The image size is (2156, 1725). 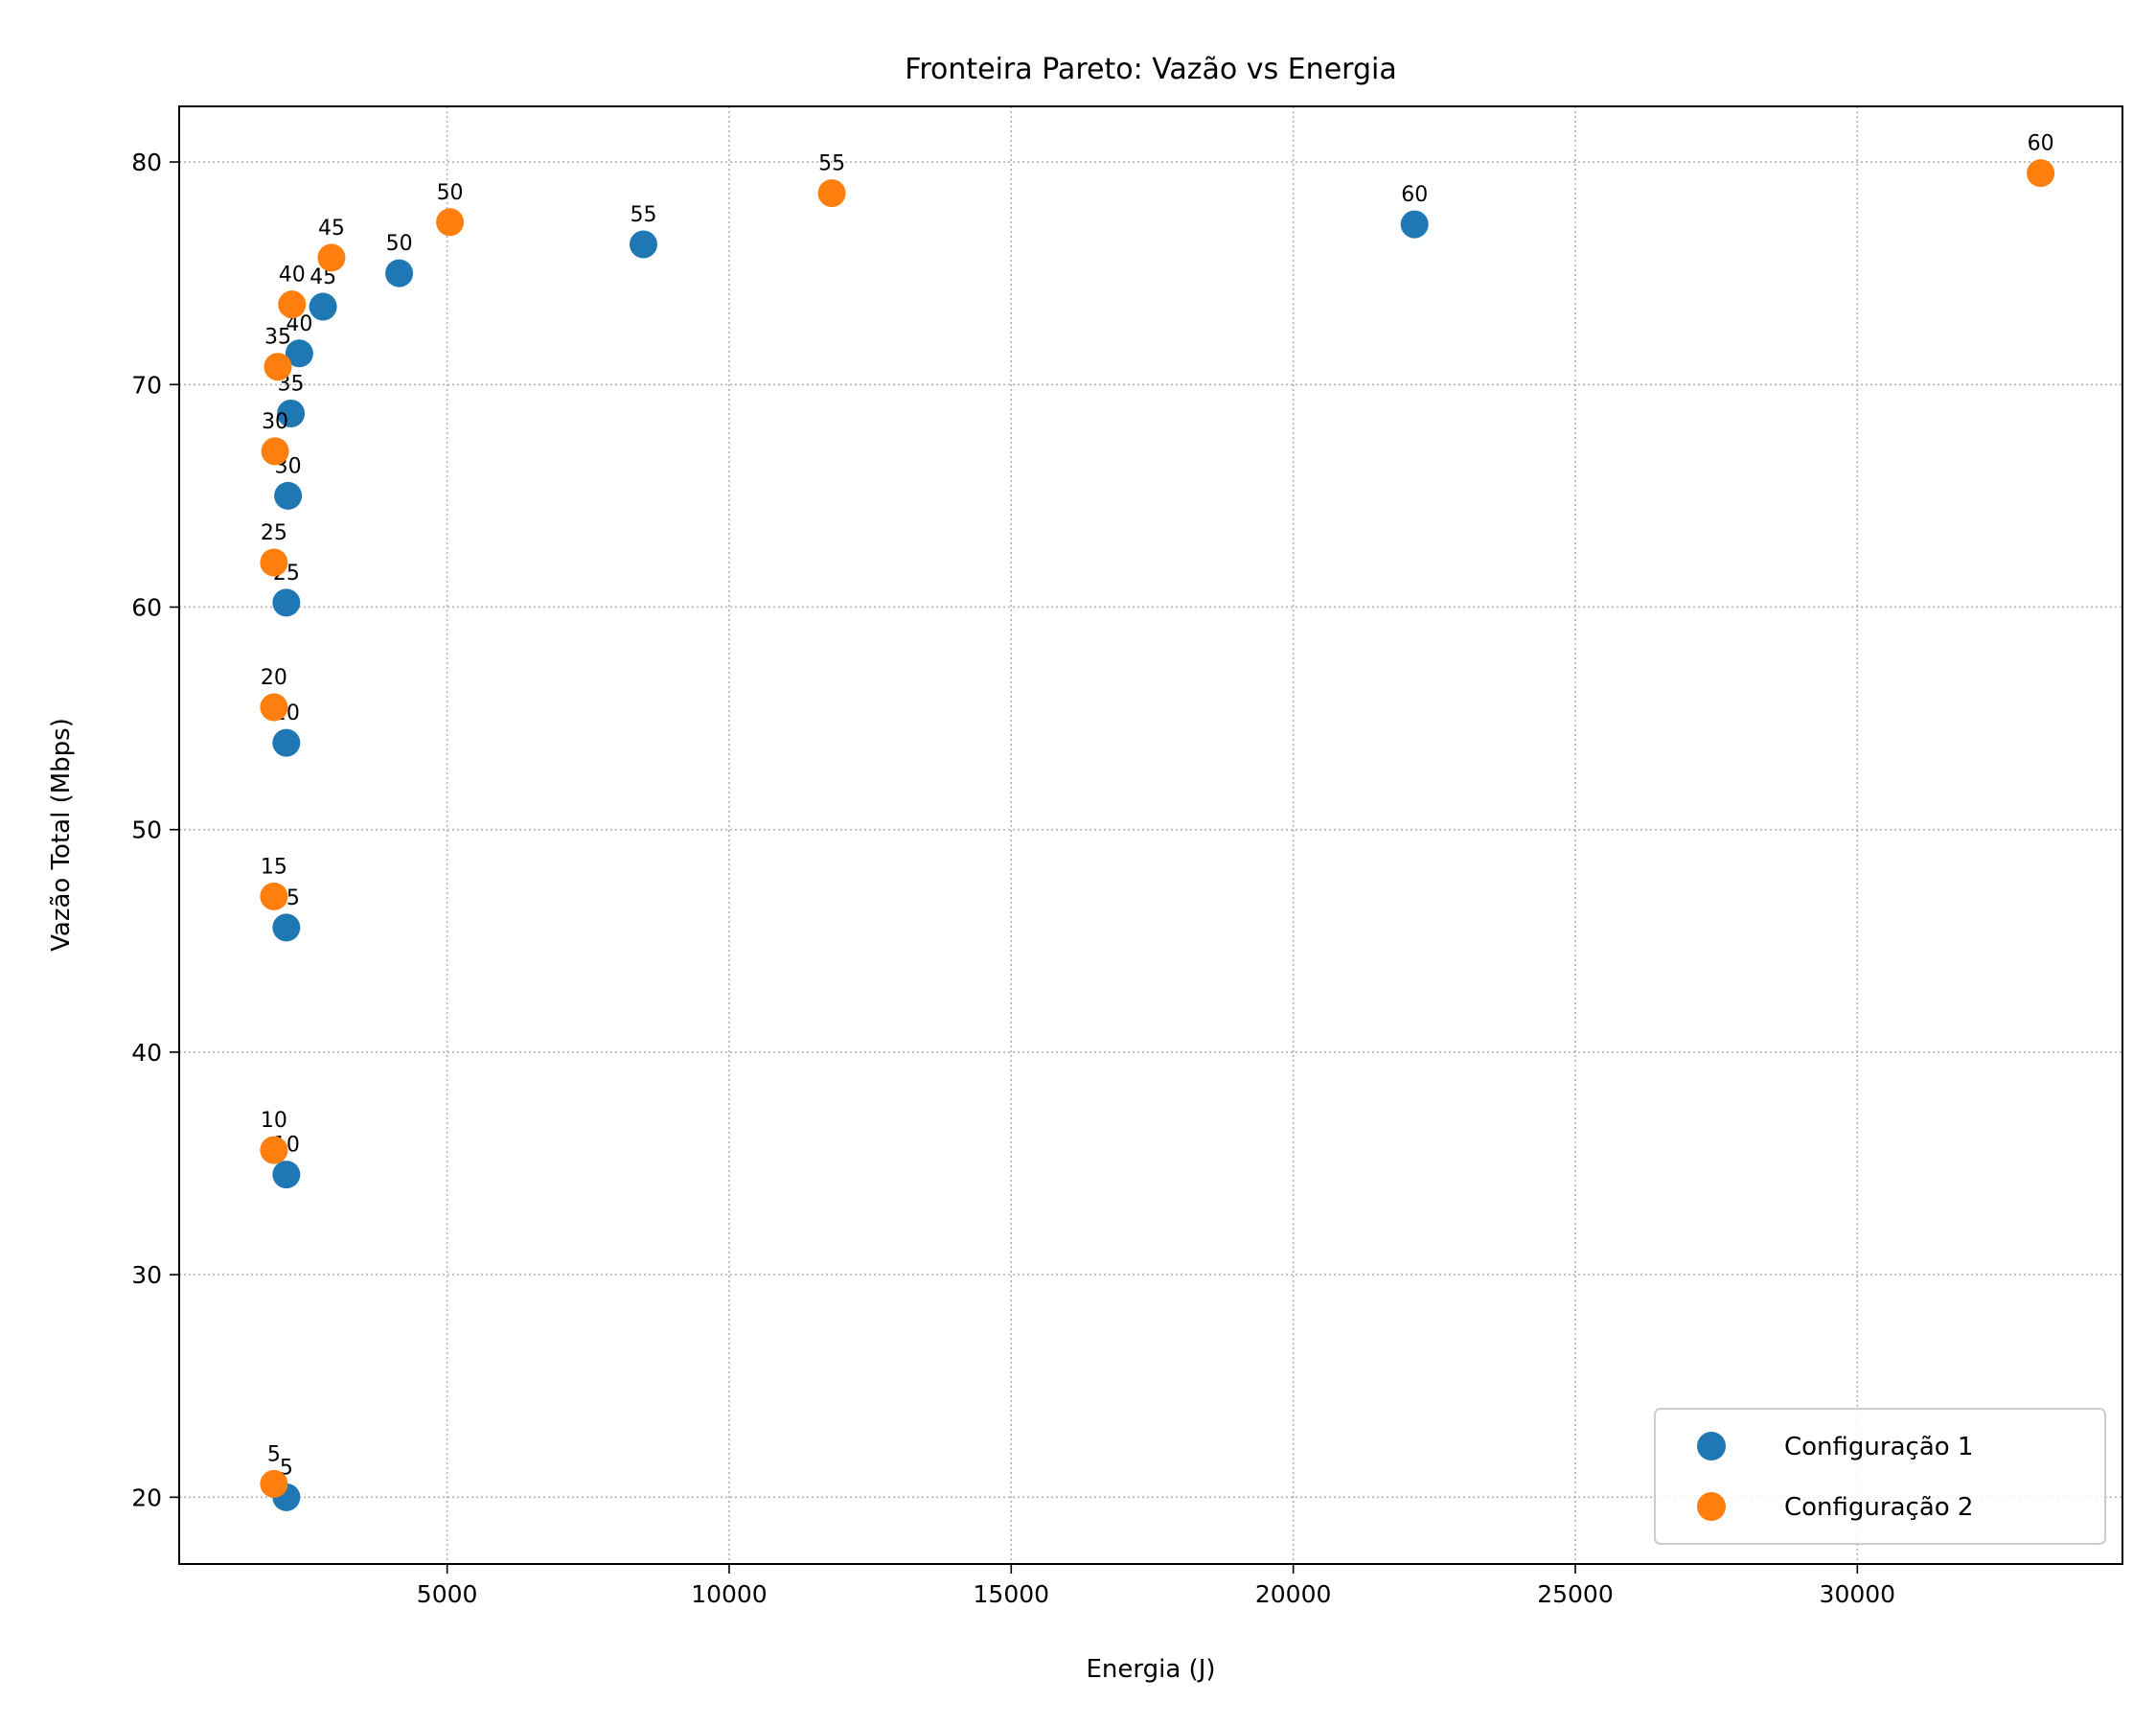 I want to click on chart-title: Fronteira Pareto: Vazão vs Energia, so click(x=1150, y=69).